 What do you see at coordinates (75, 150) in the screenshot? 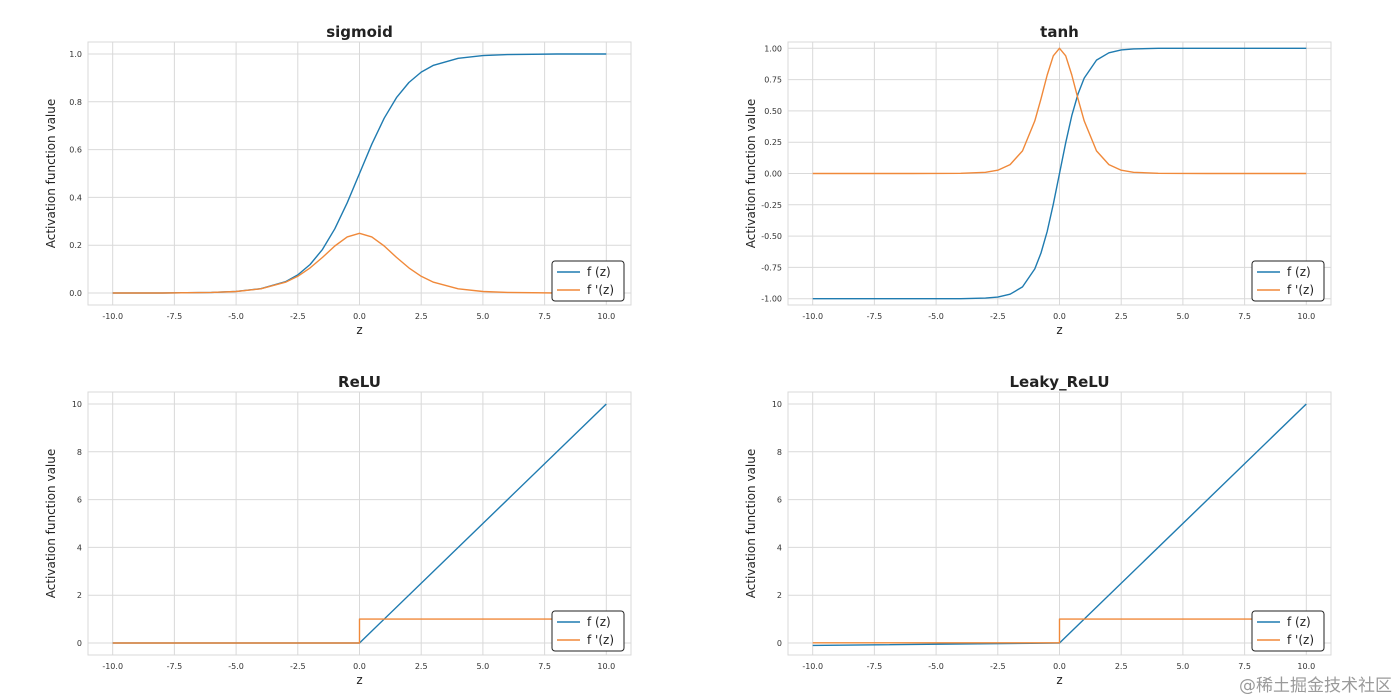
I see `y-tick-label: 0.6` at bounding box center [75, 150].